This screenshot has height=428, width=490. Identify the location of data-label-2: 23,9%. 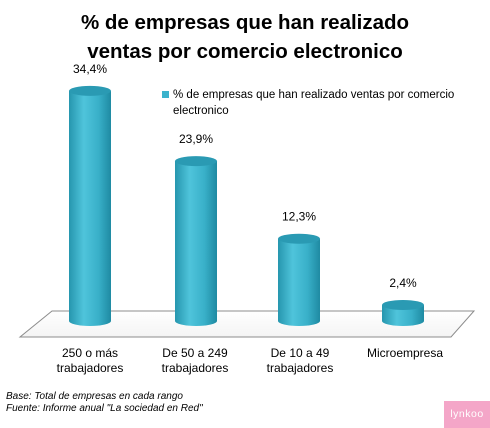
(196, 139).